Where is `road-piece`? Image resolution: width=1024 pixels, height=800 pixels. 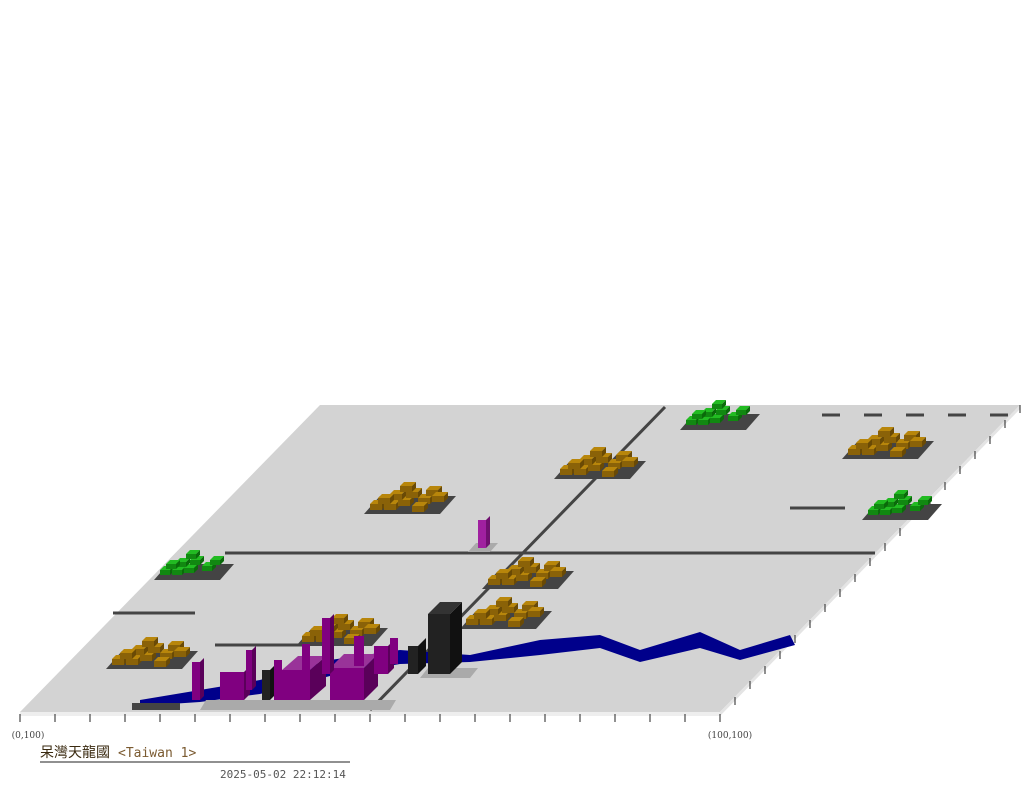
road-piece is located at coordinates (156, 706).